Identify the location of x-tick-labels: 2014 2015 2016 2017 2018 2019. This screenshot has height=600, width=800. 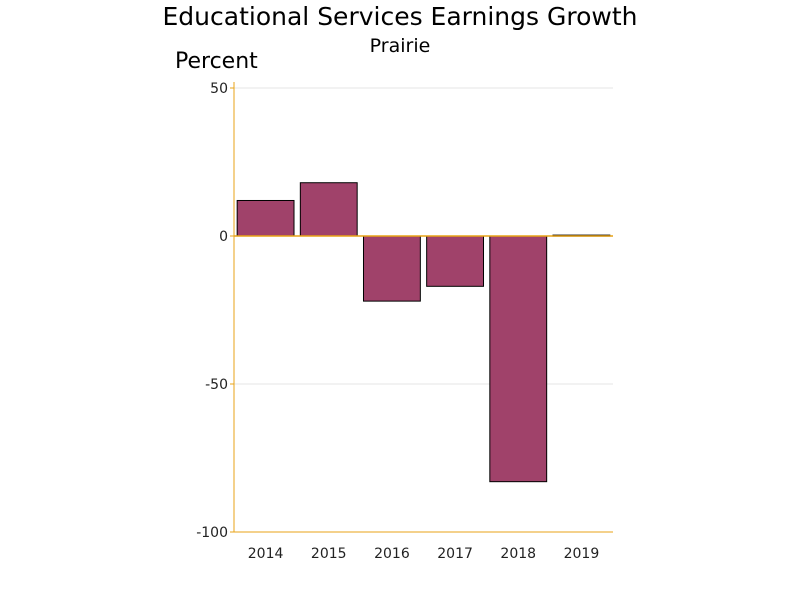
(423, 554).